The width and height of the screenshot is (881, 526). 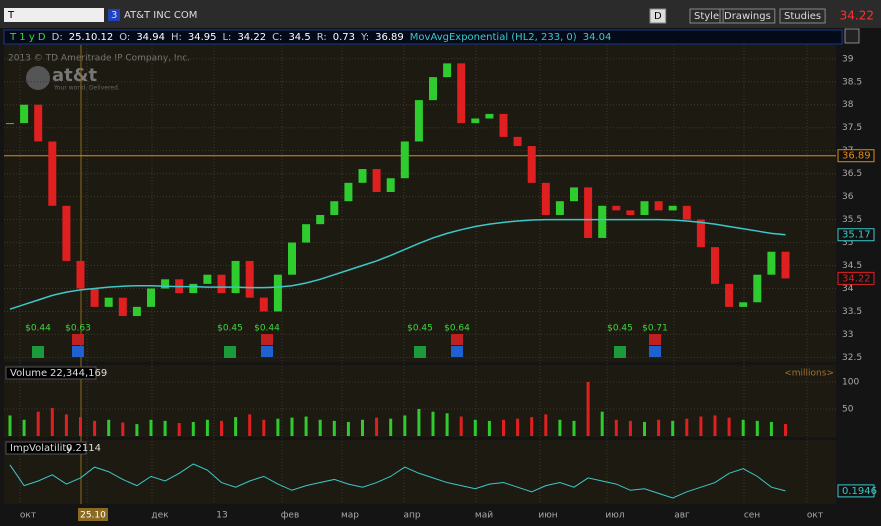 What do you see at coordinates (86, 88) in the screenshot?
I see `tagline: Your world. Delivered.` at bounding box center [86, 88].